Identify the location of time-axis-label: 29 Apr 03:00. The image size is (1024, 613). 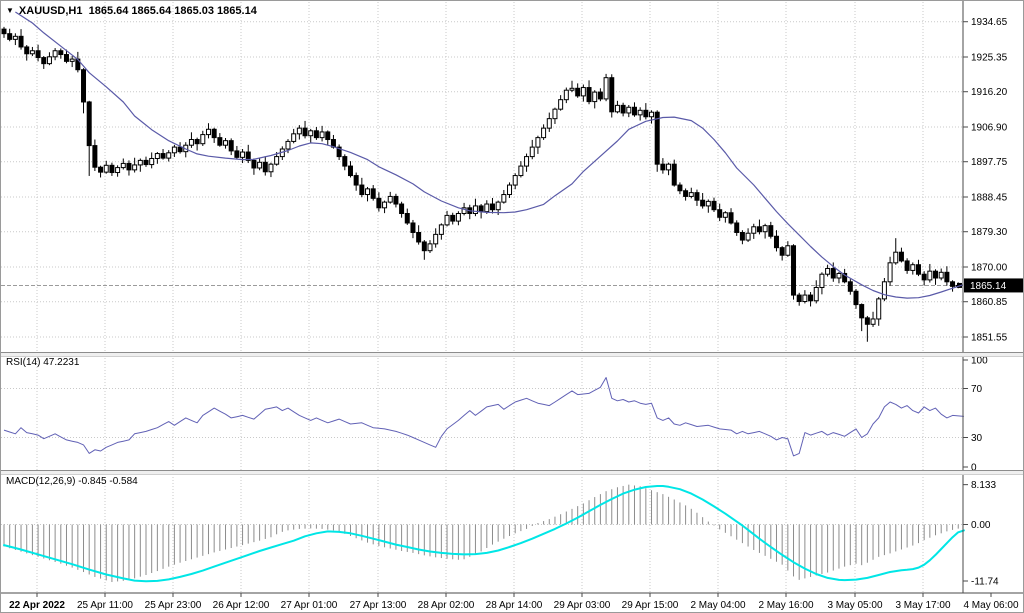
(582, 605).